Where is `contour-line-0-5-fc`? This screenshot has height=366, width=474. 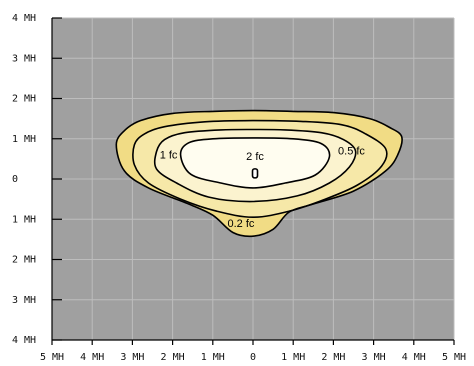 contour-line-0-5-fc is located at coordinates (260, 169).